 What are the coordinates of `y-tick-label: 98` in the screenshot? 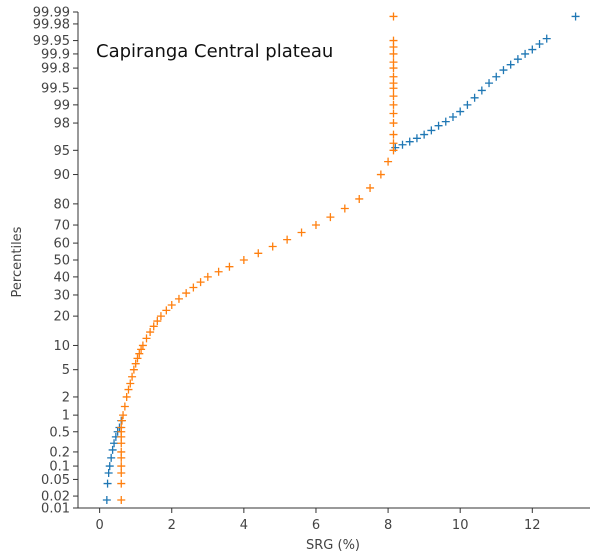 It's located at (61, 124).